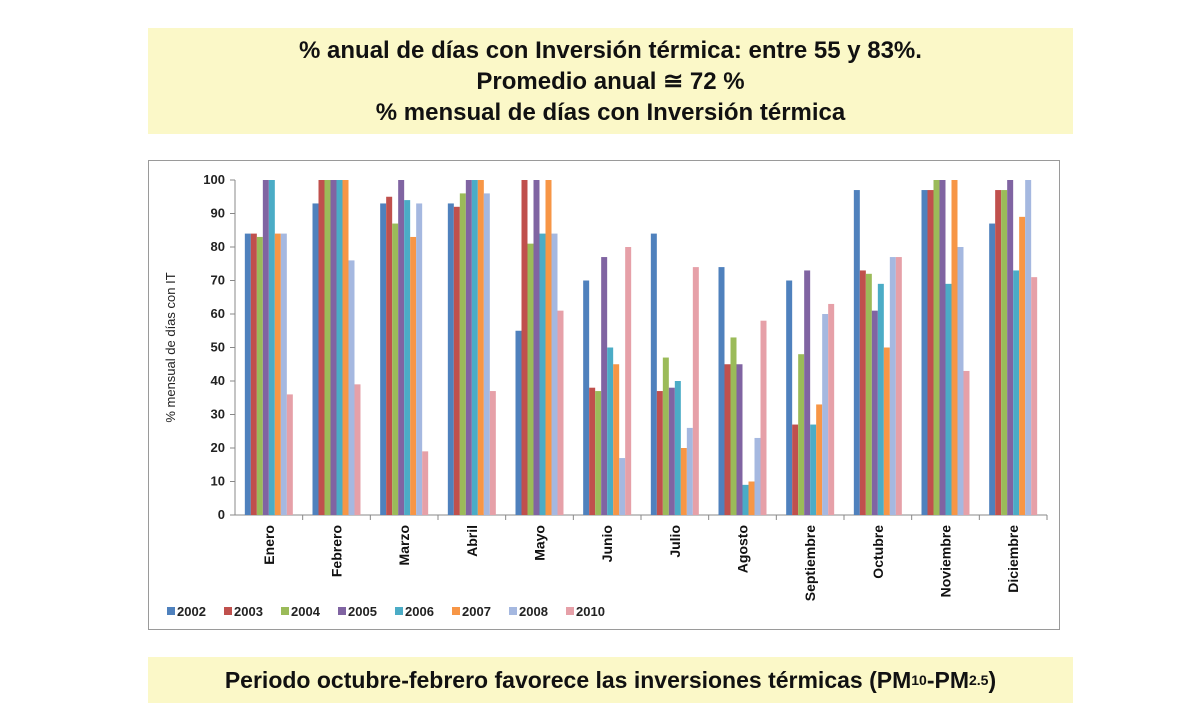 The image size is (1200, 719). What do you see at coordinates (616, 439) in the screenshot?
I see `bar-2007-junio` at bounding box center [616, 439].